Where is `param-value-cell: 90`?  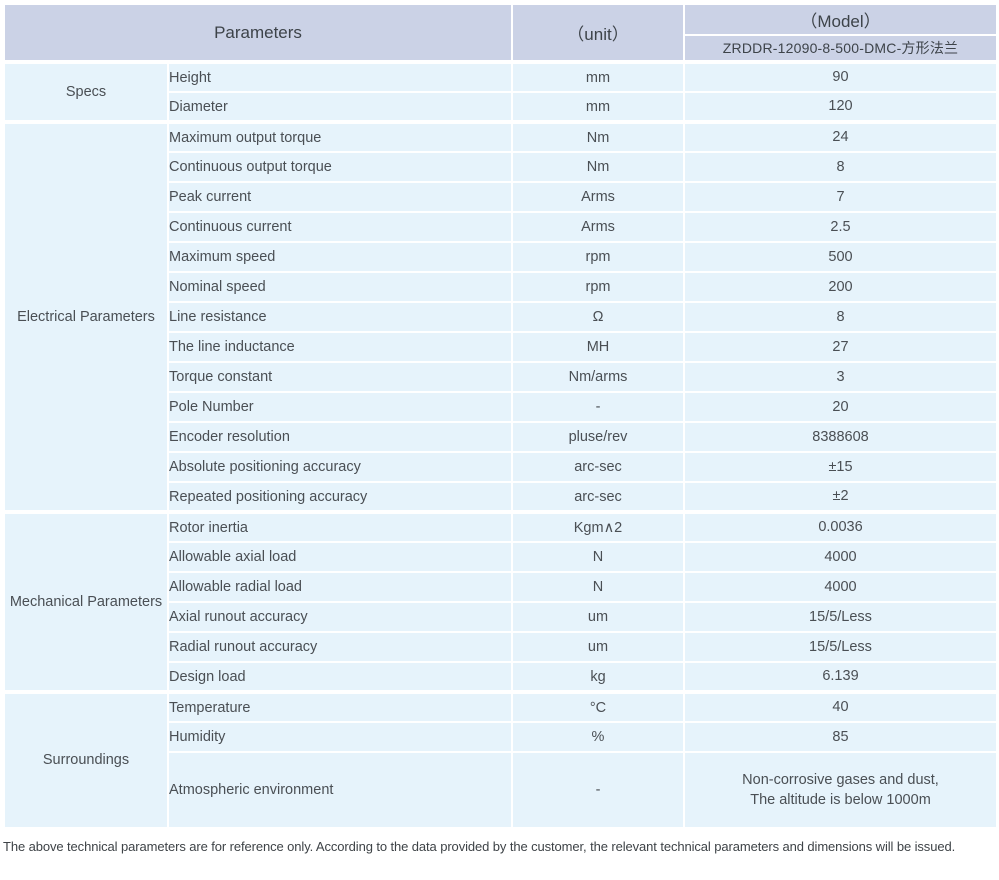
param-value-cell: 90 is located at coordinates (840, 77).